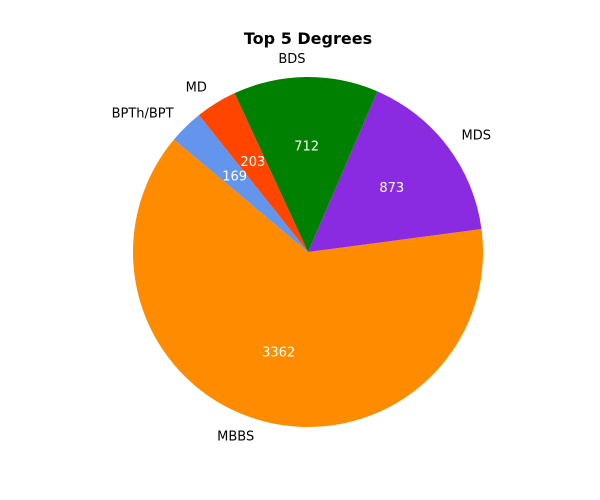  What do you see at coordinates (391, 188) in the screenshot?
I see `slice-value-mds: 873` at bounding box center [391, 188].